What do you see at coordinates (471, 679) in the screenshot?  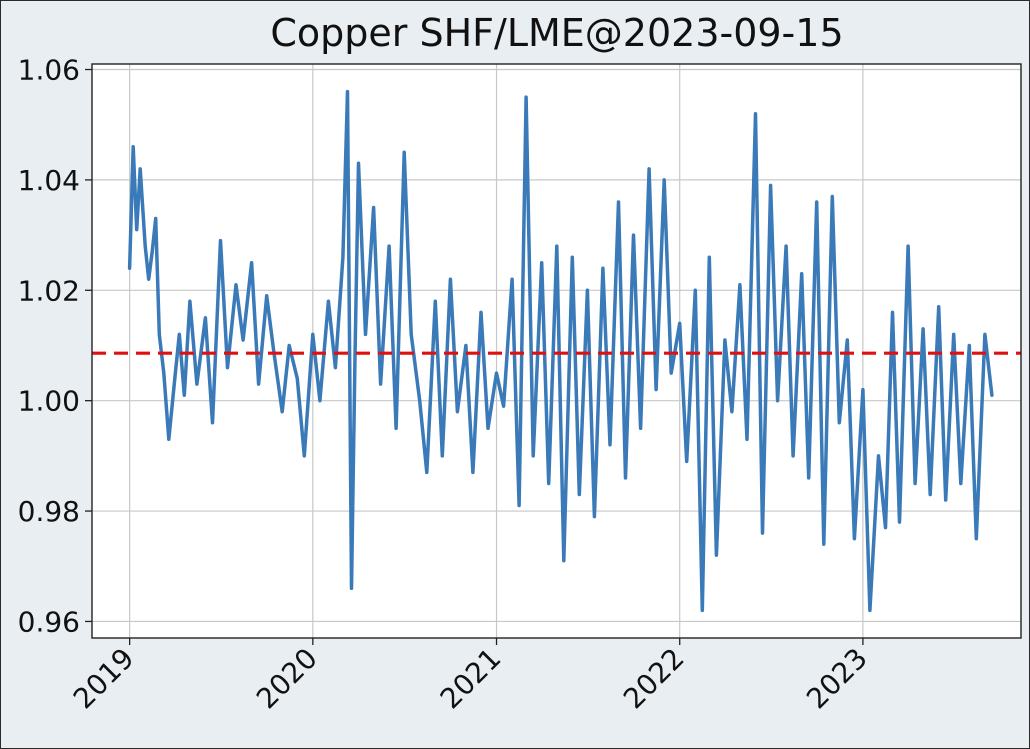 I see `x-tick-label: 2021` at bounding box center [471, 679].